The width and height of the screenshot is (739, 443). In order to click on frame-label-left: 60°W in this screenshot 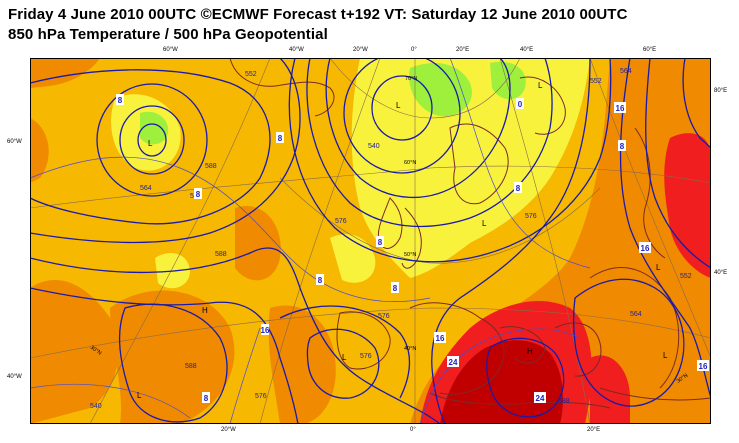, I will do `click(14, 142)`.